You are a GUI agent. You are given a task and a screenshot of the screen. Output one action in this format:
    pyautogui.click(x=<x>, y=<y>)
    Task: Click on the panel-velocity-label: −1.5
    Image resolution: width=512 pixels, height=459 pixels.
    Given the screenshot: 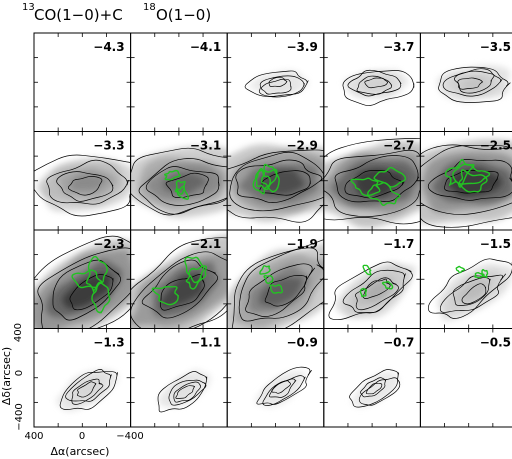 What is the action you would take?
    pyautogui.click(x=495, y=244)
    